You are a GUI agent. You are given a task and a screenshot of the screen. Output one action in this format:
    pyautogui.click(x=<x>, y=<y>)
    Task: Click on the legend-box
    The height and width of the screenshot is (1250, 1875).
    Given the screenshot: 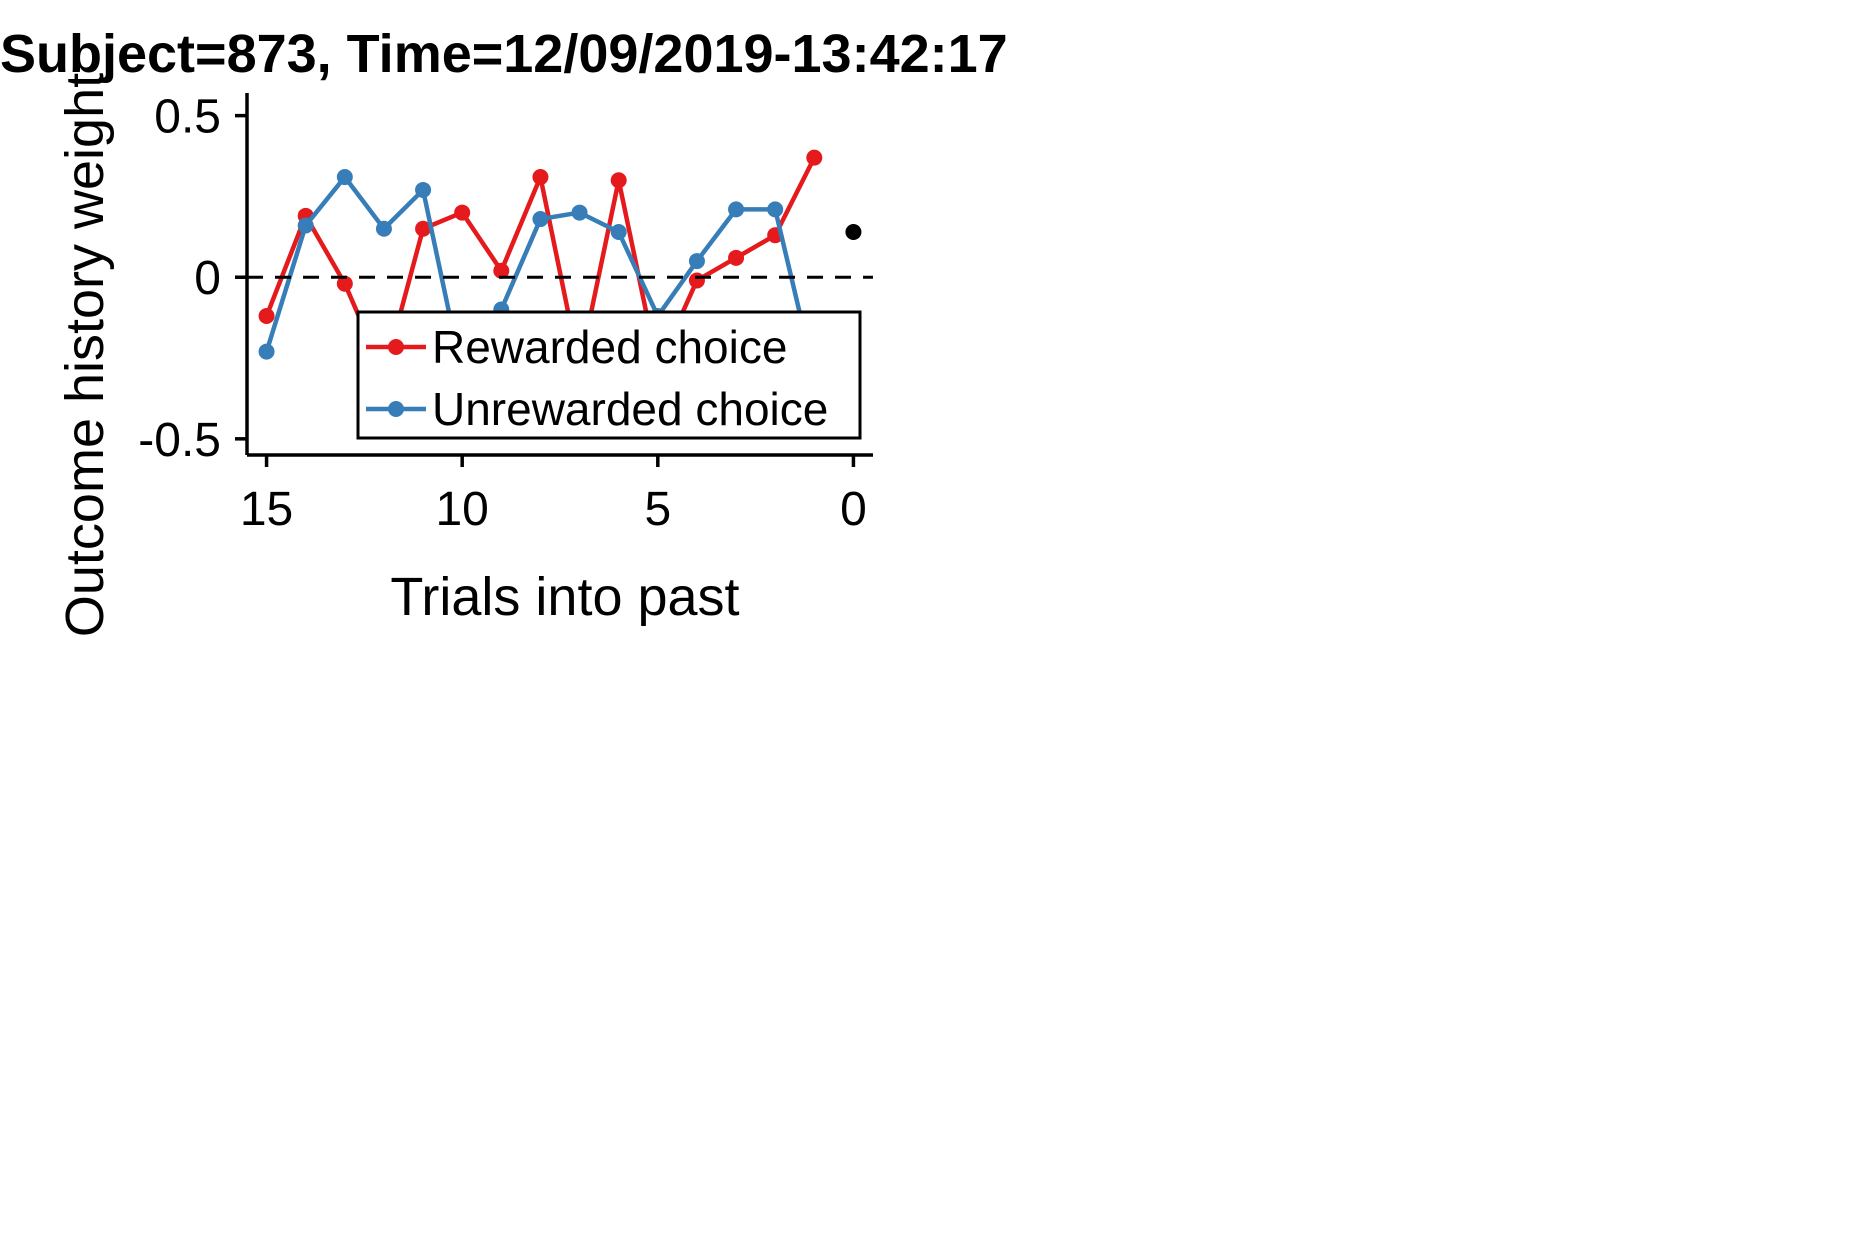 What is the action you would take?
    pyautogui.click(x=609, y=375)
    